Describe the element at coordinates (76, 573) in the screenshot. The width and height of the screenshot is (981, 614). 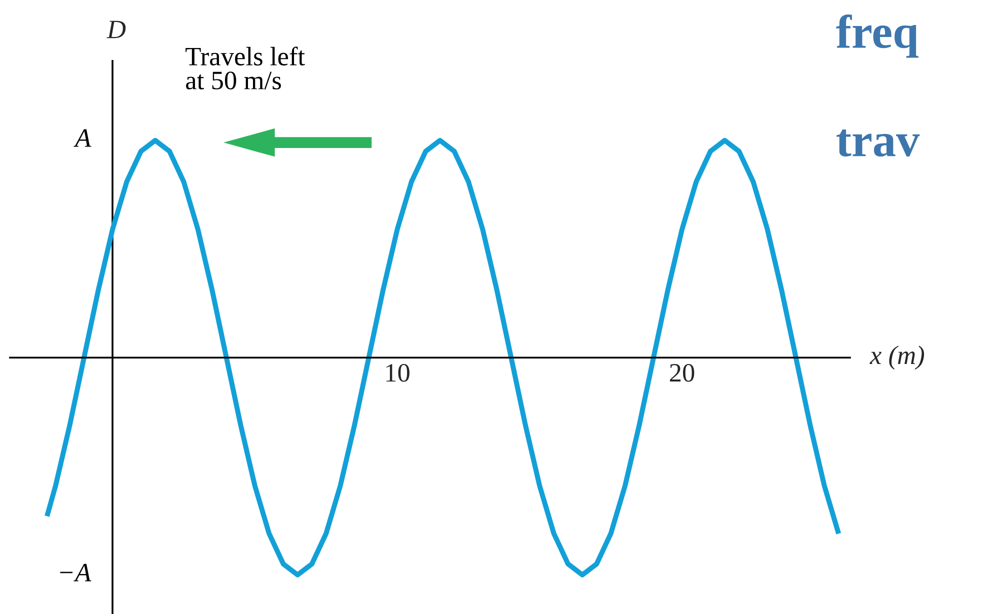
I see `annotation: −A` at that location.